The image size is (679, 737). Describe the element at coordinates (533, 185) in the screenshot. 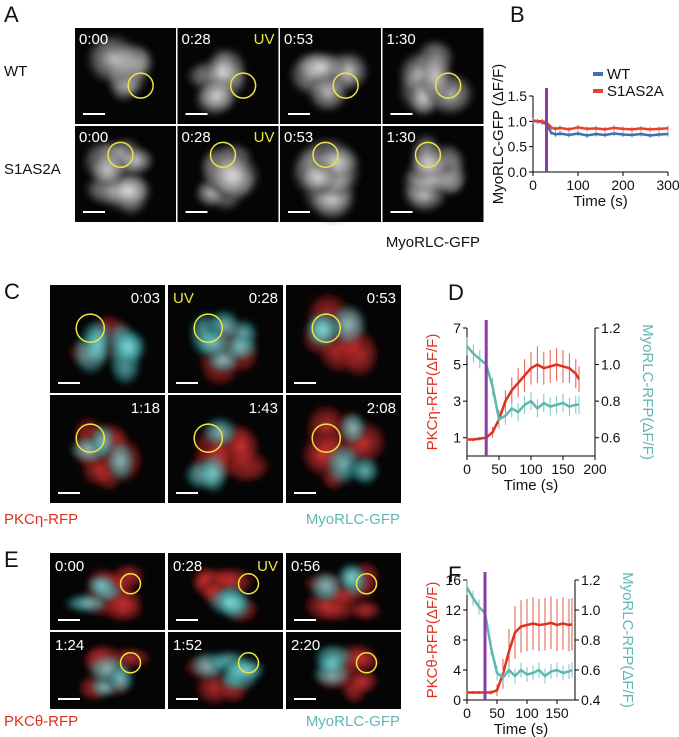

I see `x-tick-label: 0` at that location.